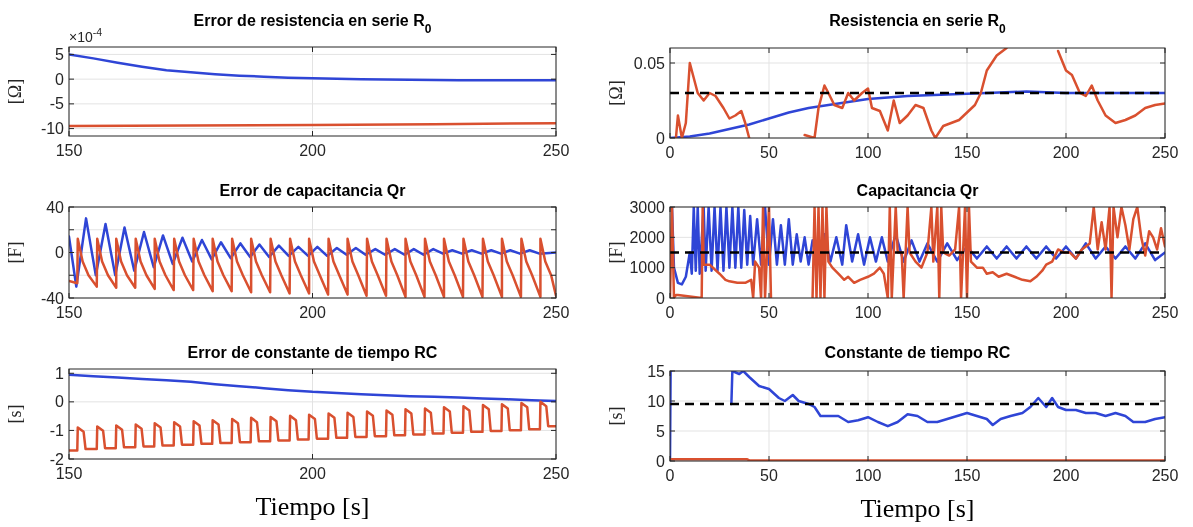 The height and width of the screenshot is (527, 1193). What do you see at coordinates (60, 373) in the screenshot?
I see `y-tick-label: 1` at bounding box center [60, 373].